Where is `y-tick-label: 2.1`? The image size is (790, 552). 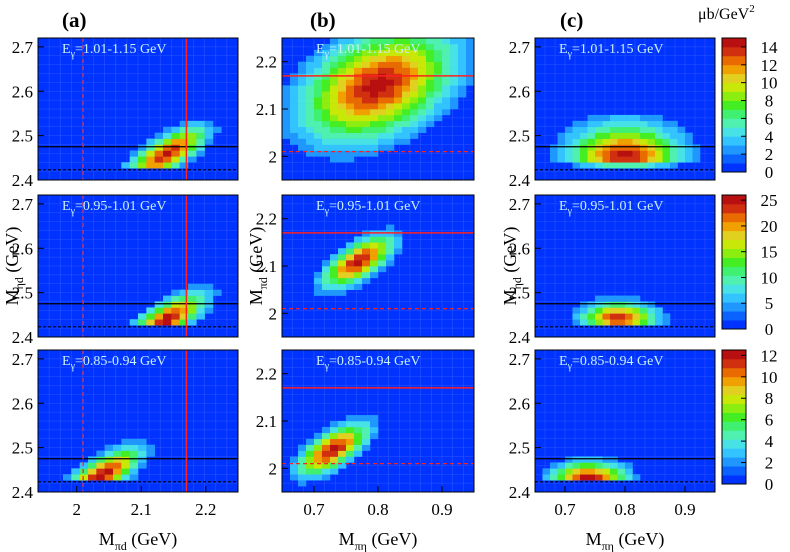 y-tick-label: 2.1 is located at coordinates (266, 109).